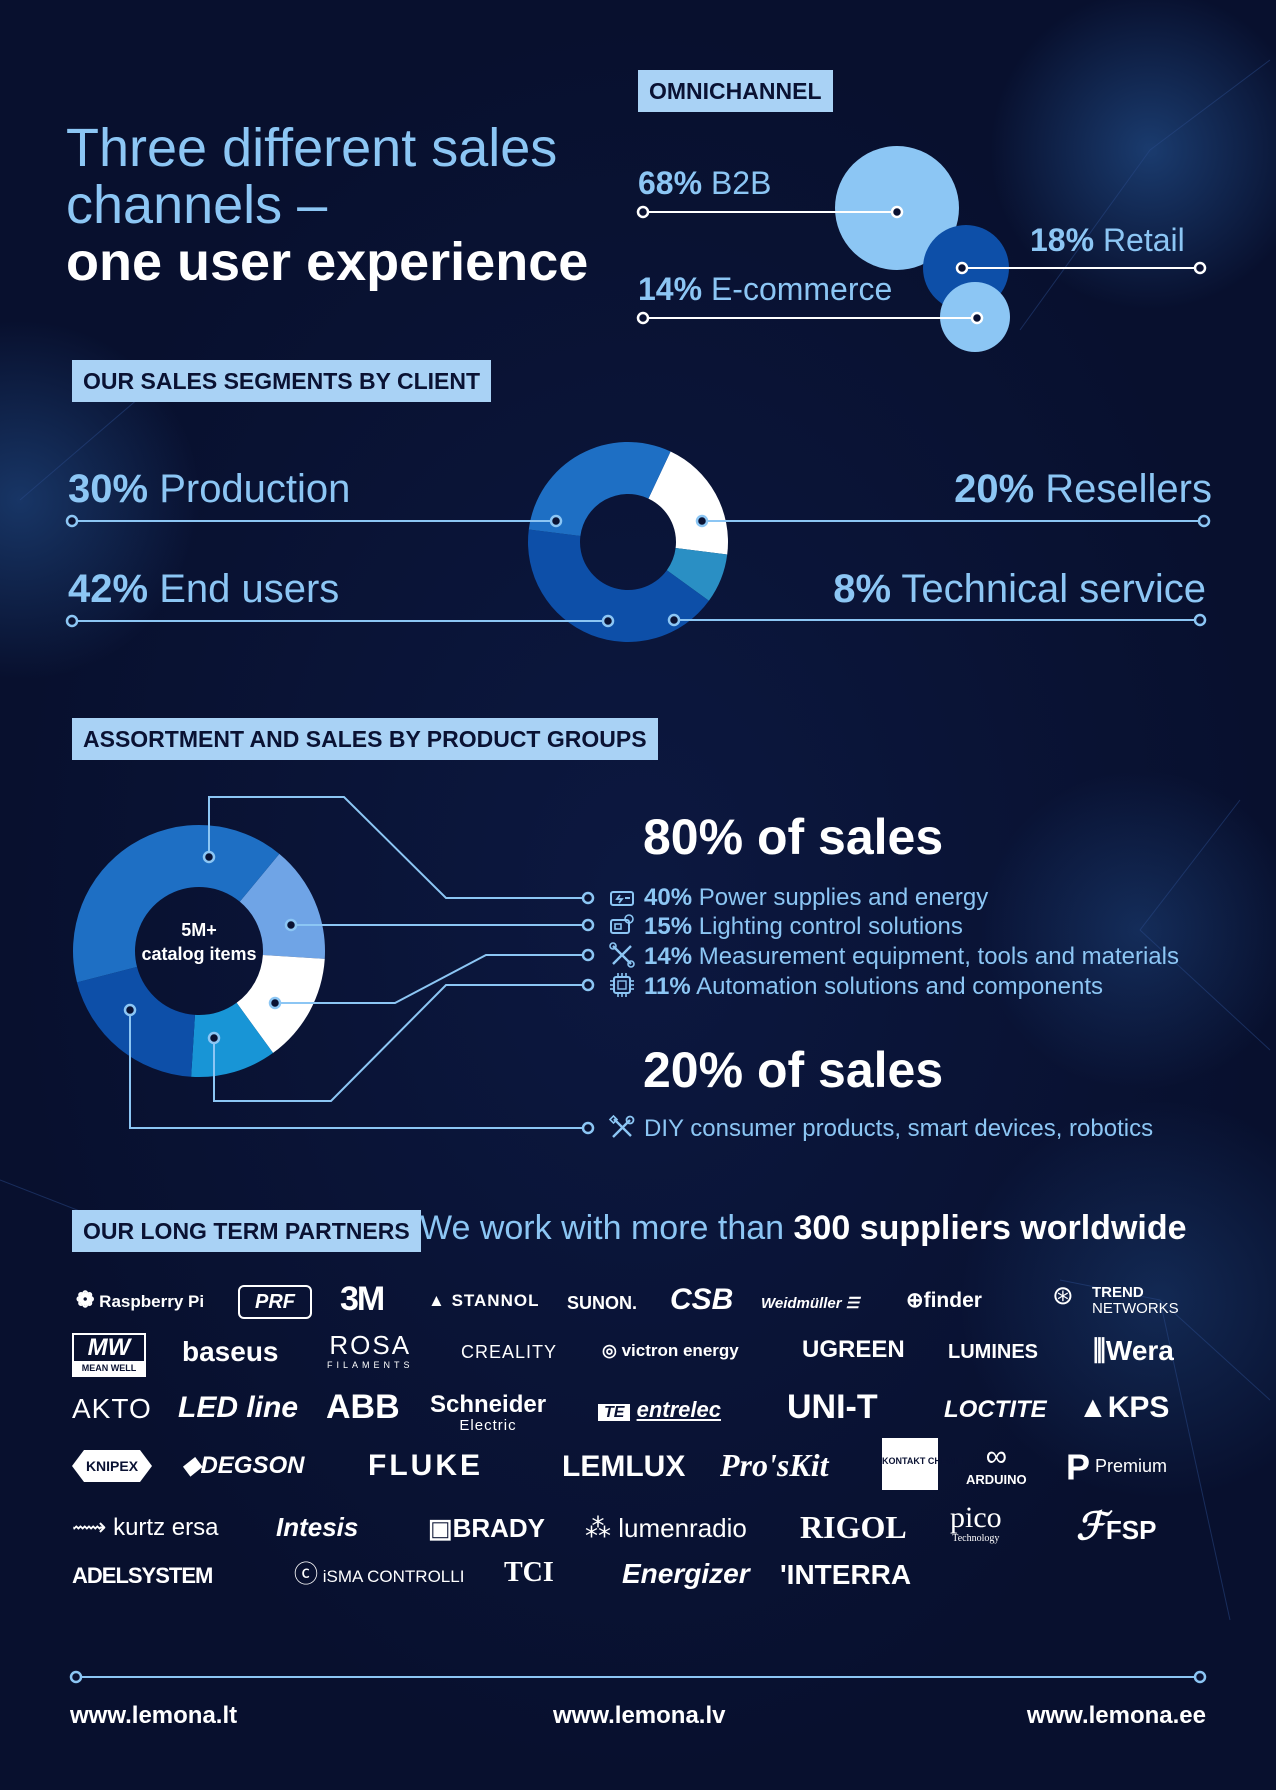  I want to click on logo-csb: CSB, so click(702, 1299).